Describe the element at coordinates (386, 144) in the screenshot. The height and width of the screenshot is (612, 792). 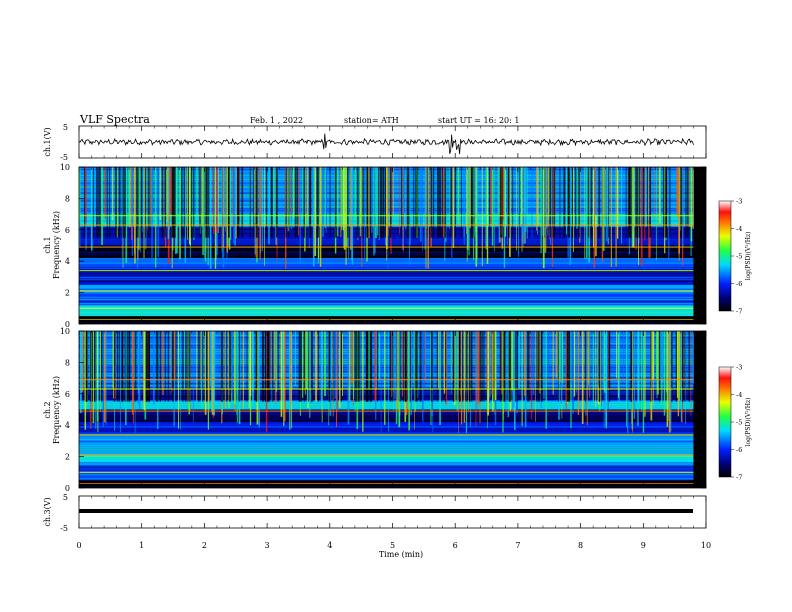
I see `ch1-trace-line` at that location.